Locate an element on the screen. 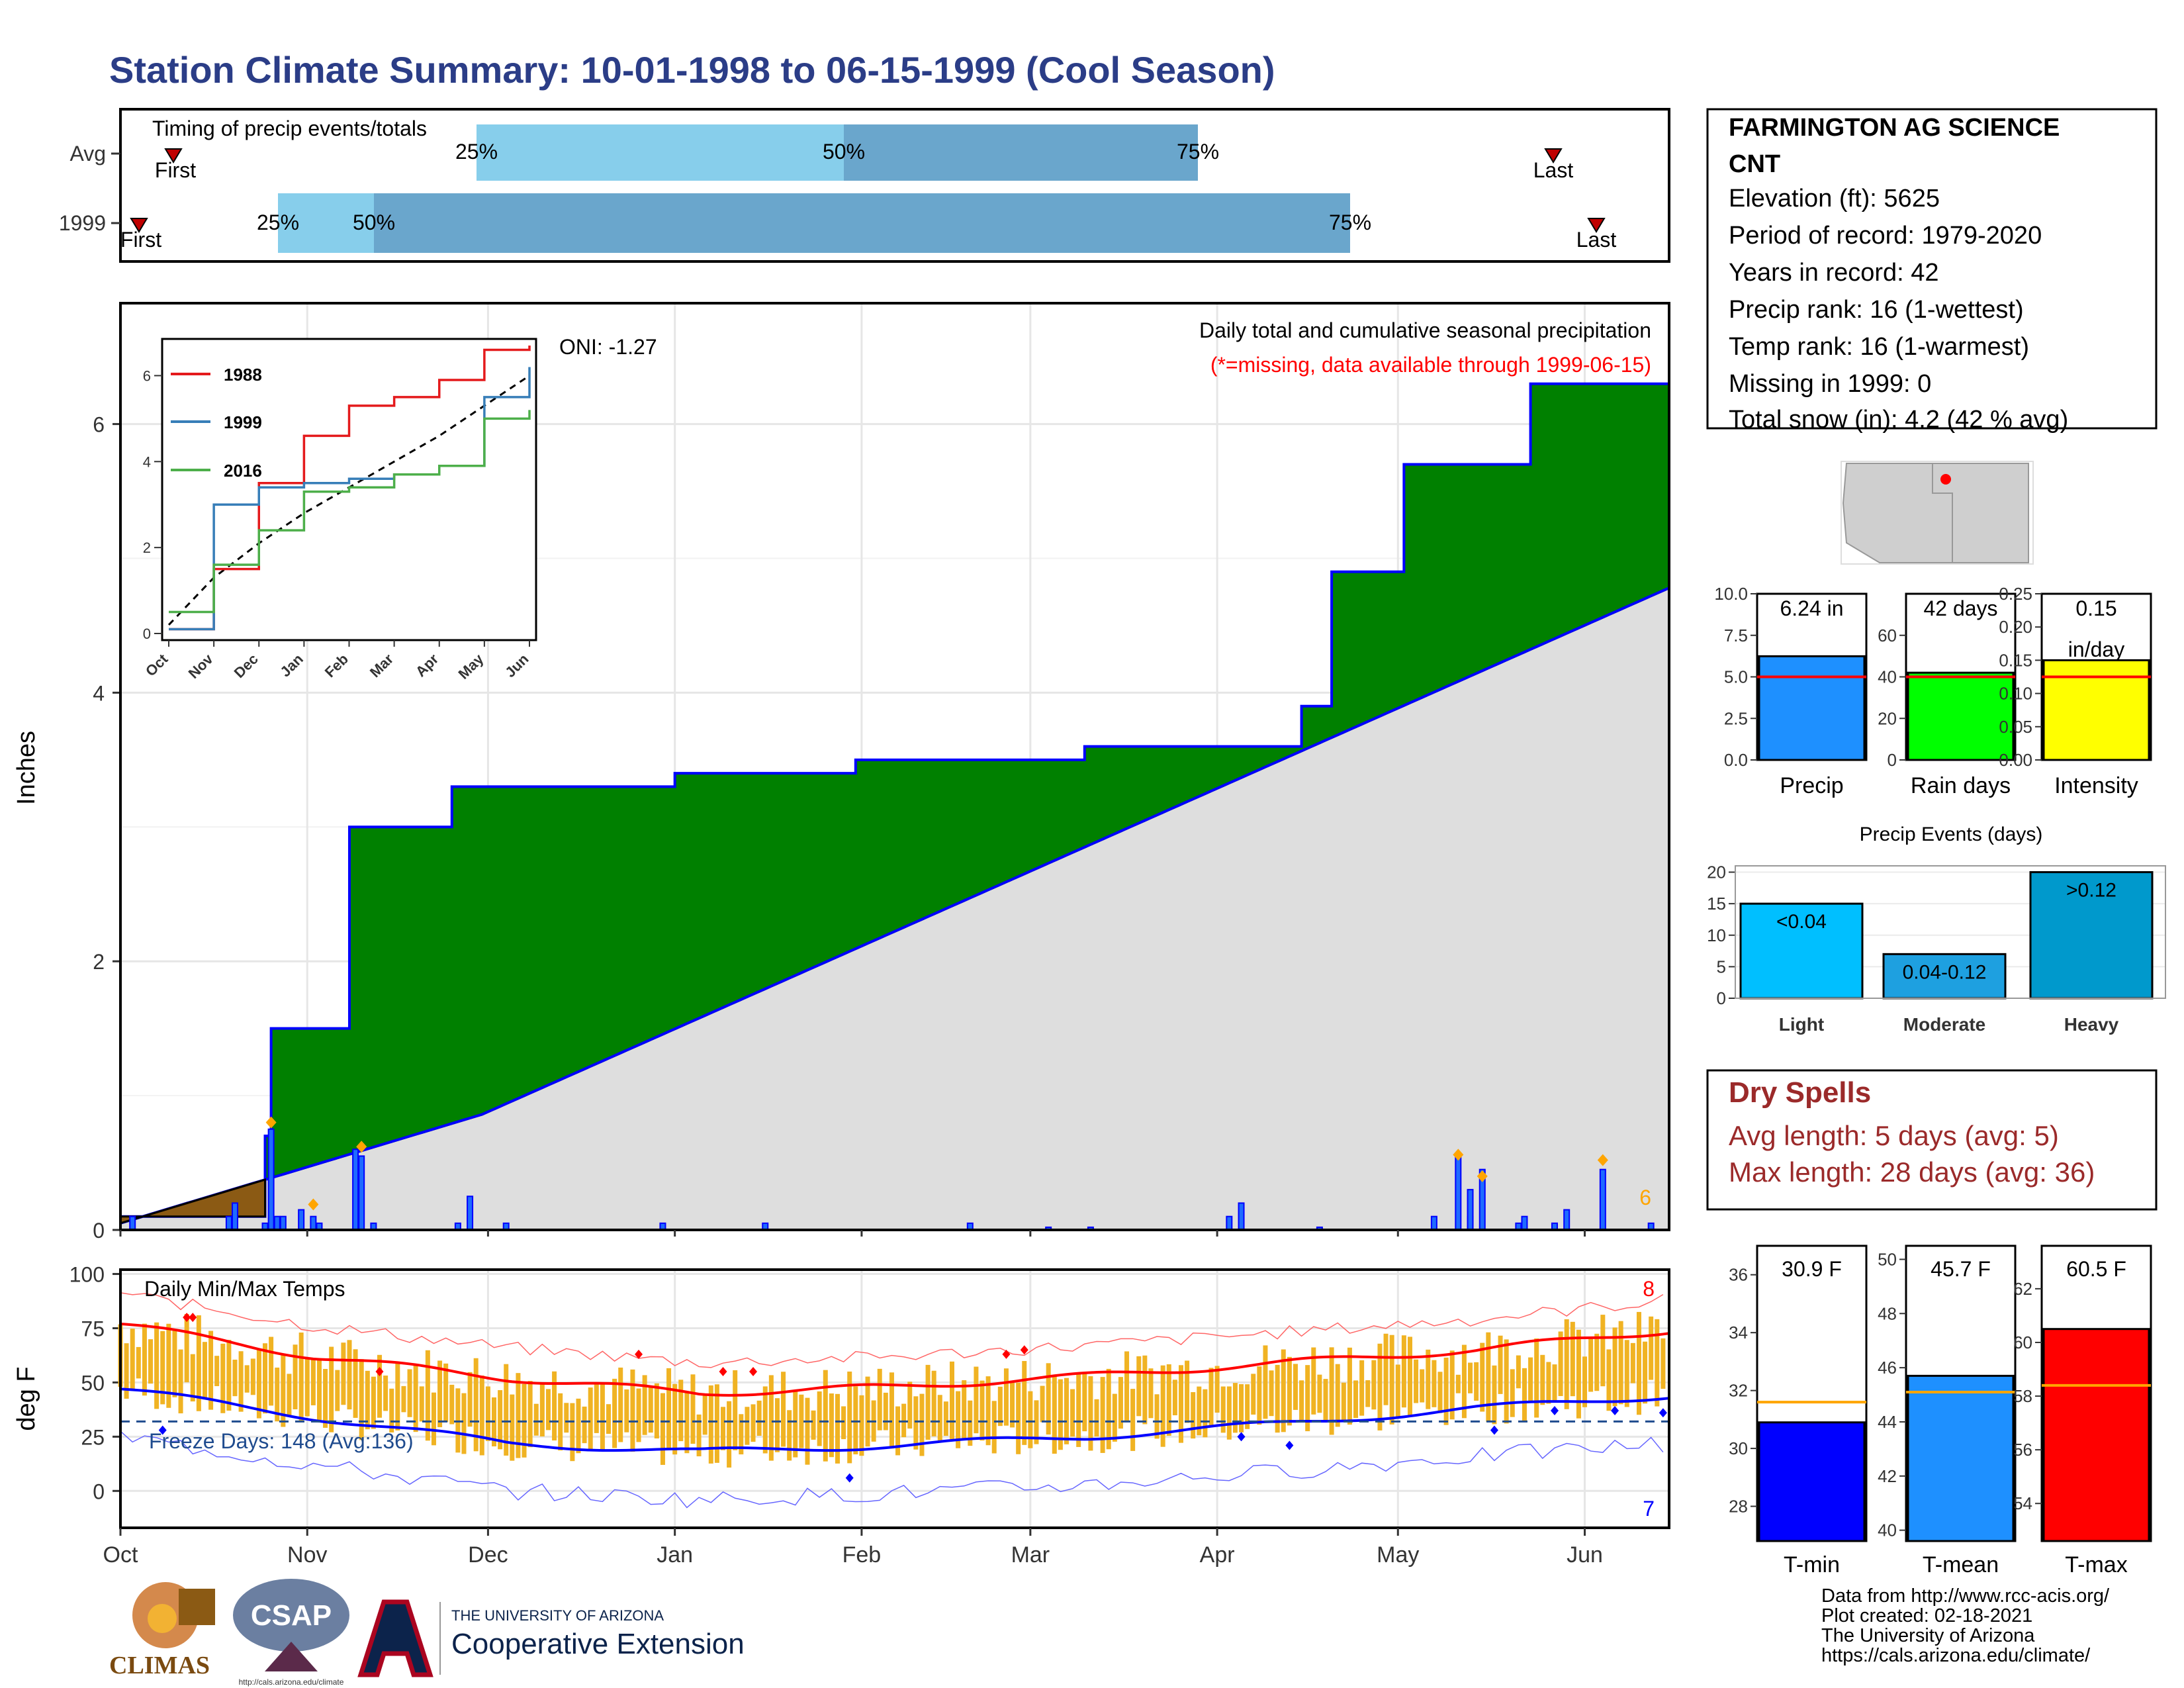 Image resolution: width=2184 pixels, height=1688 pixels. tbar-tick-label: 36 is located at coordinates (1738, 1275).